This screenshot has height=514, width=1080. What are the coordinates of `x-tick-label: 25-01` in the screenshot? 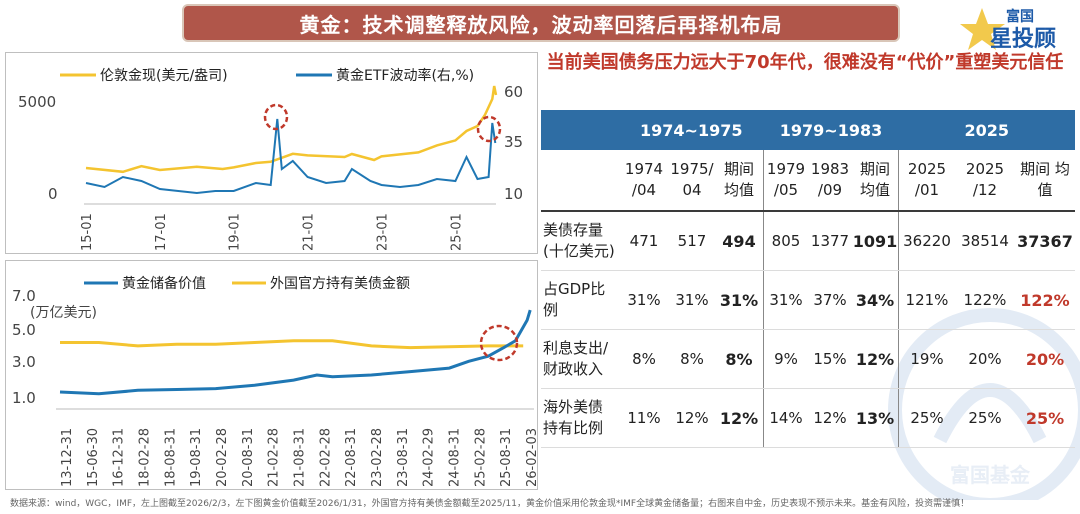 It's located at (456, 232).